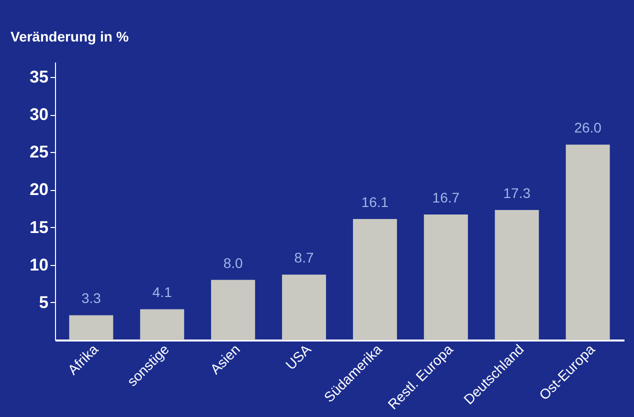 The image size is (634, 417). I want to click on y-tick-label: 15, so click(39, 227).